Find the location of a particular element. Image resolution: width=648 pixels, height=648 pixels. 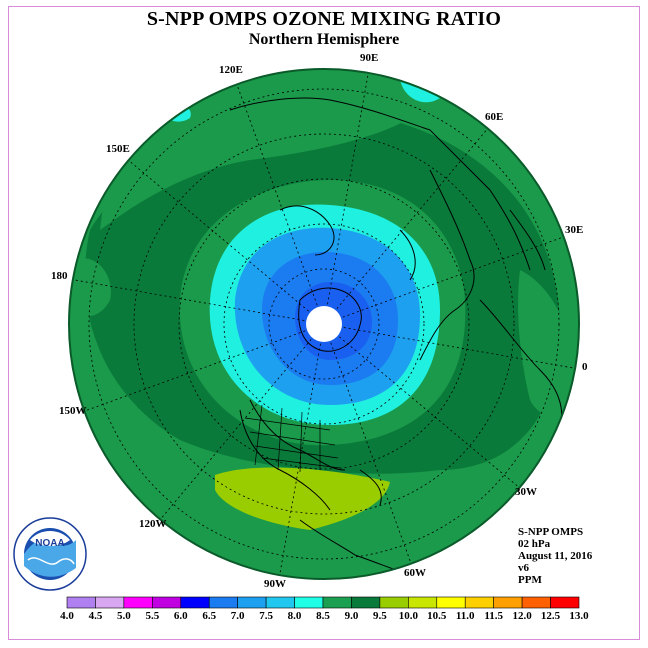

colorbar-label: 8.0 is located at coordinates (295, 616).